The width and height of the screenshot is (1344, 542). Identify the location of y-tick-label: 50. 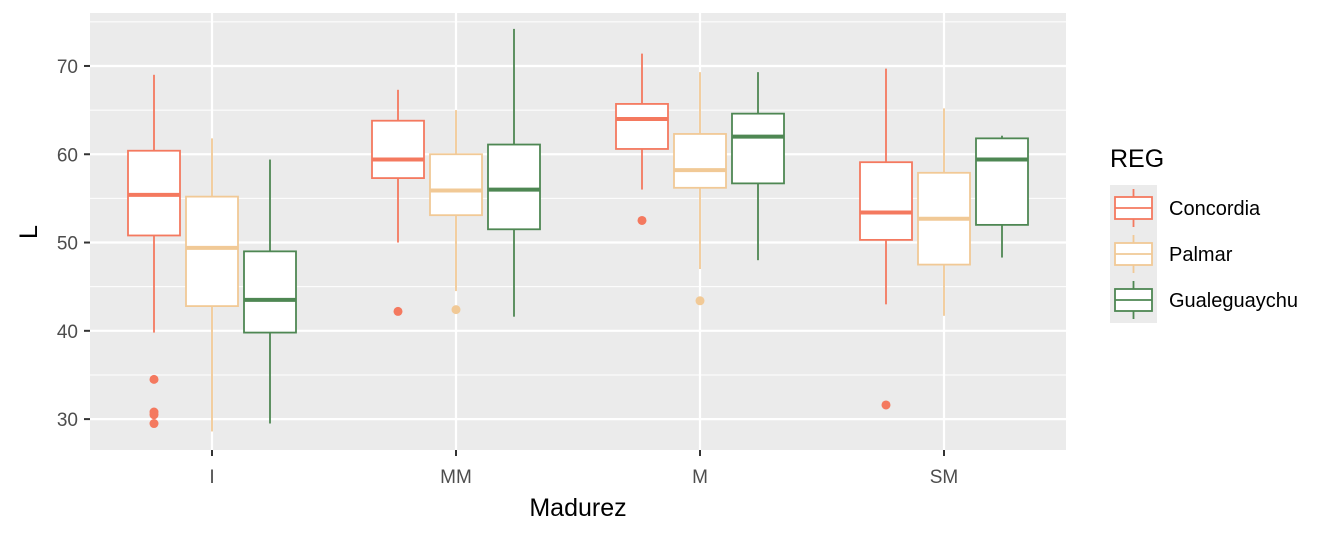
(67, 244).